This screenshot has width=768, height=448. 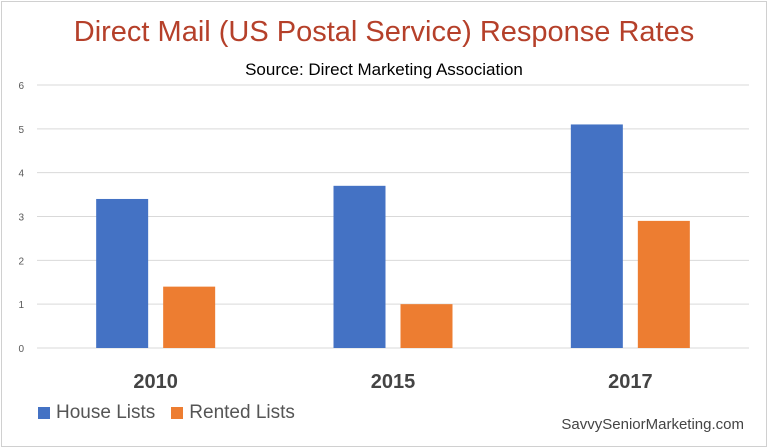 I want to click on legend: House Lists Rented Lists, so click(x=174, y=413).